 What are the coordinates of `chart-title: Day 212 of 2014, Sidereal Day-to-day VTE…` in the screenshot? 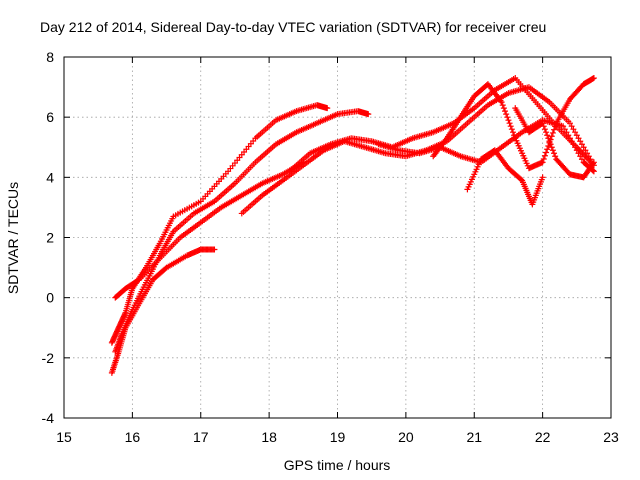 It's located at (293, 27).